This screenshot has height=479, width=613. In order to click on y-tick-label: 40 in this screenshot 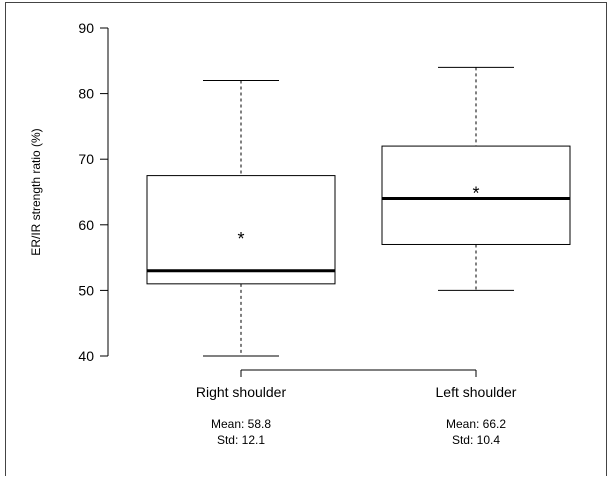, I will do `click(86, 356)`.